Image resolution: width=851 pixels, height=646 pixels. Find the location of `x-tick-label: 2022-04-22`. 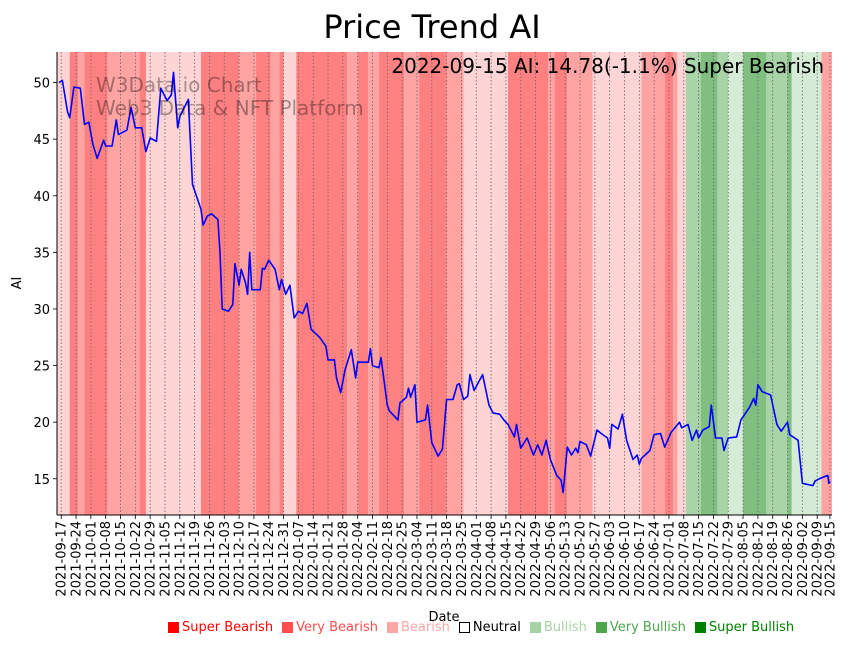

x-tick-label: 2022-04-22 is located at coordinates (521, 559).